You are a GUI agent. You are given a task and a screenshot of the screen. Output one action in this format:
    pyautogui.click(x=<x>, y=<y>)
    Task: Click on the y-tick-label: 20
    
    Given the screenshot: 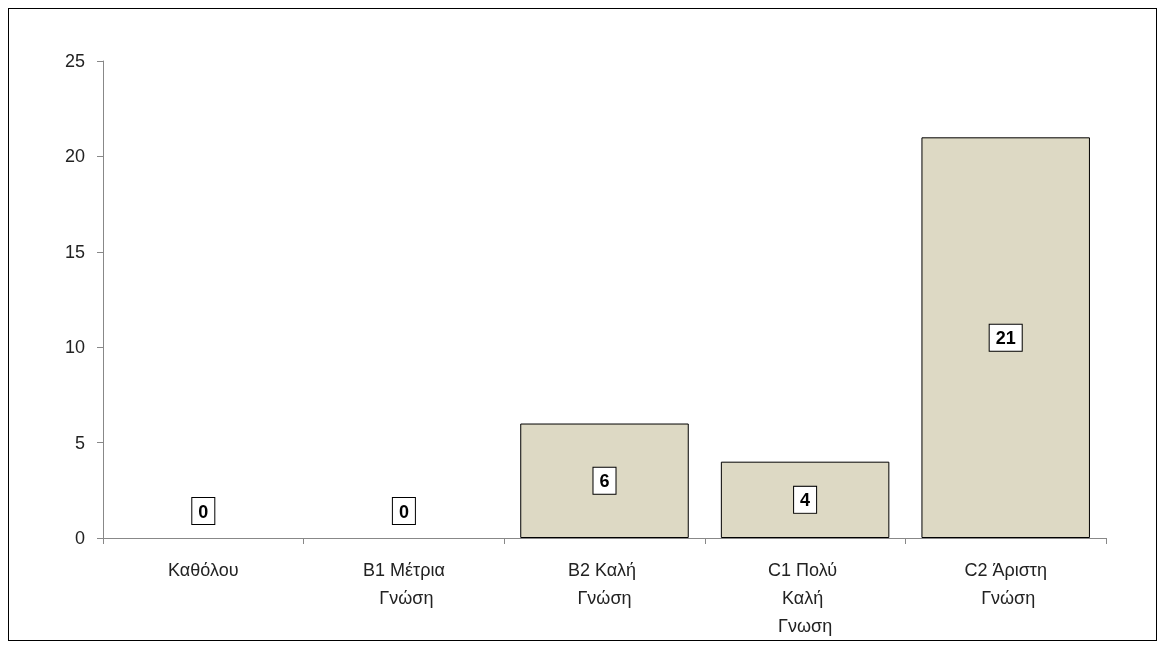 What is the action you would take?
    pyautogui.click(x=74, y=156)
    